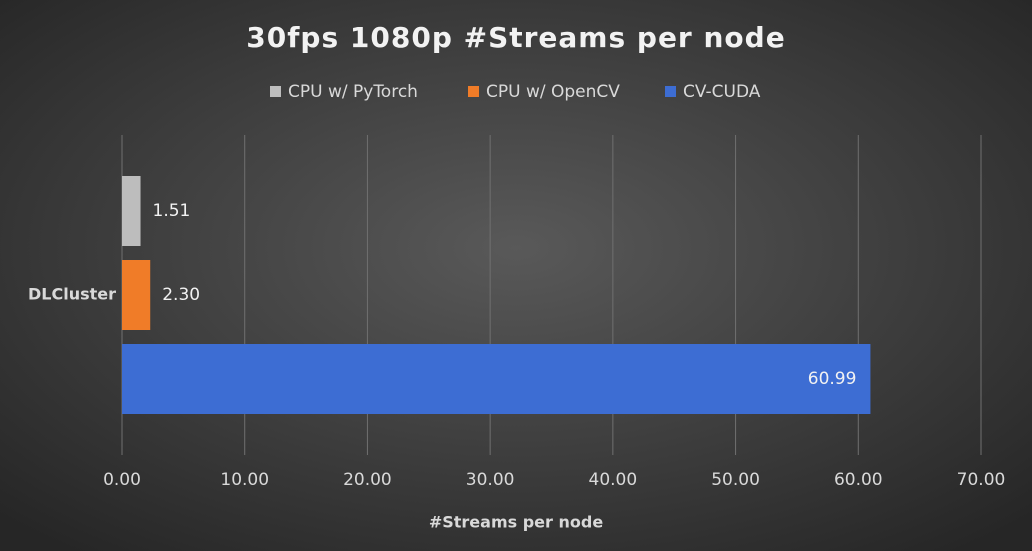 The width and height of the screenshot is (1032, 551). Describe the element at coordinates (172, 211) in the screenshot. I see `data-label: 1.51` at that location.